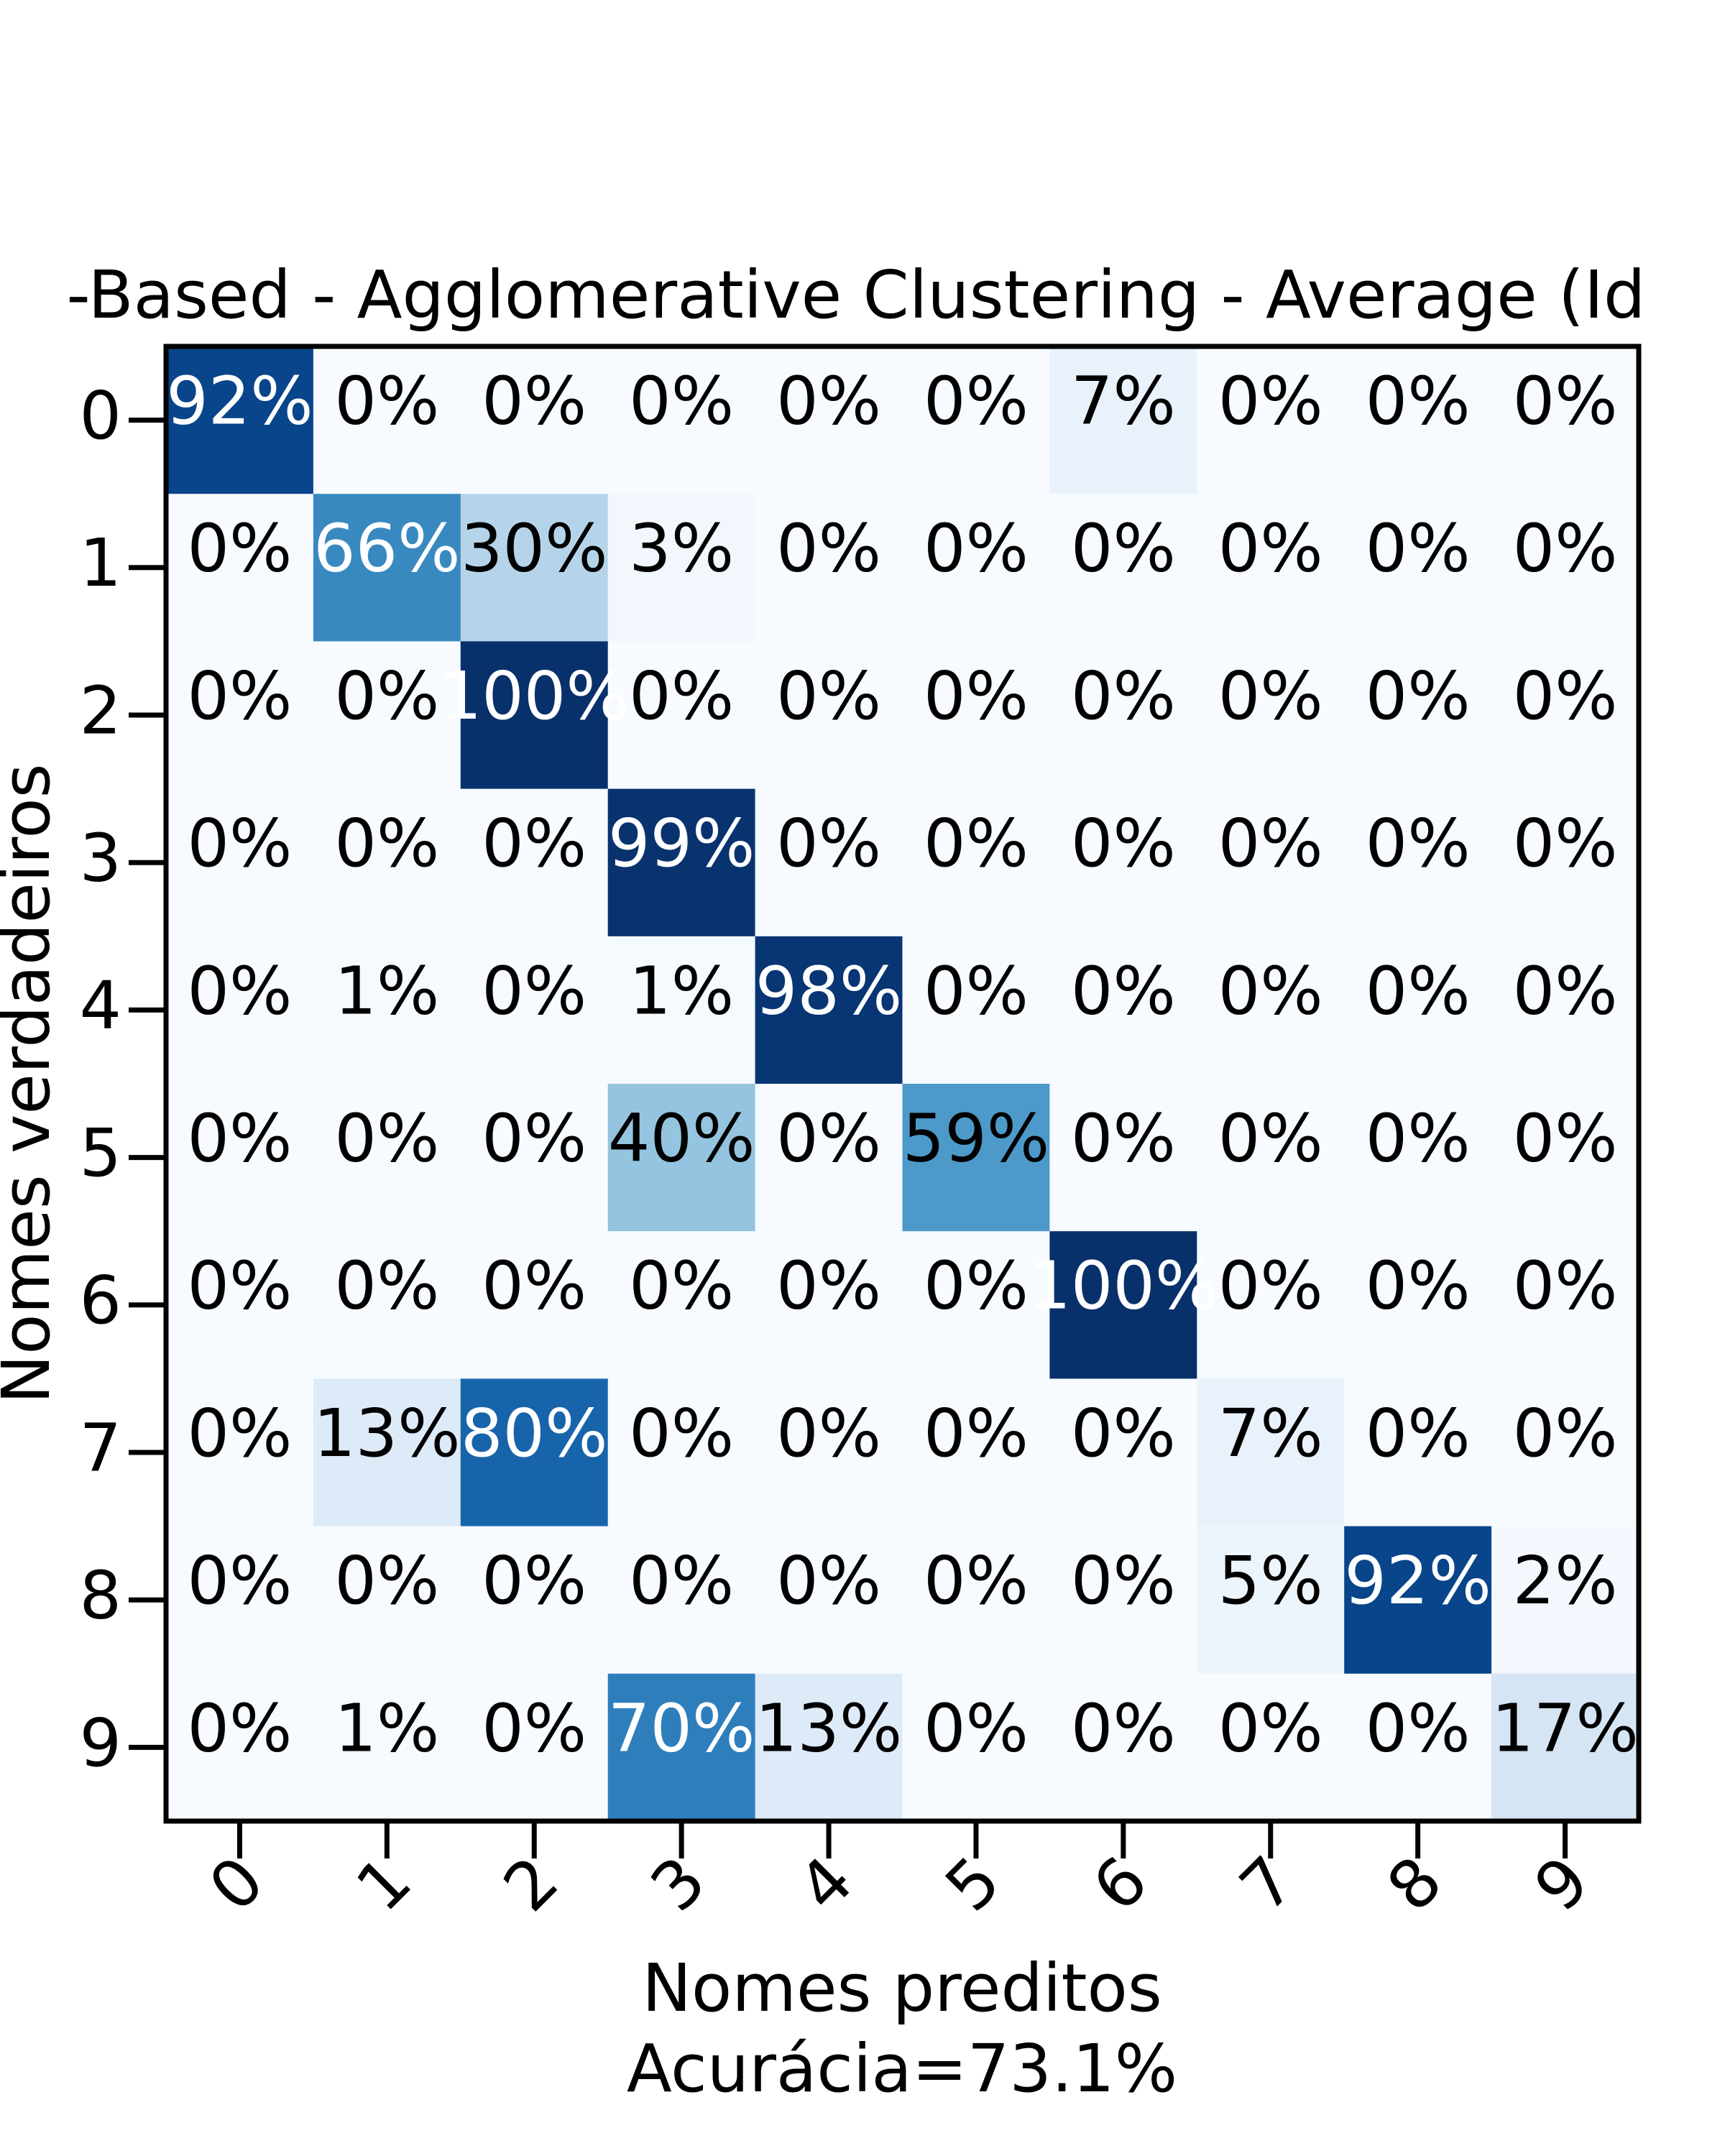 Image resolution: width=1725 pixels, height=2156 pixels. Describe the element at coordinates (100, 415) in the screenshot. I see `y-tick-label: 0` at that location.